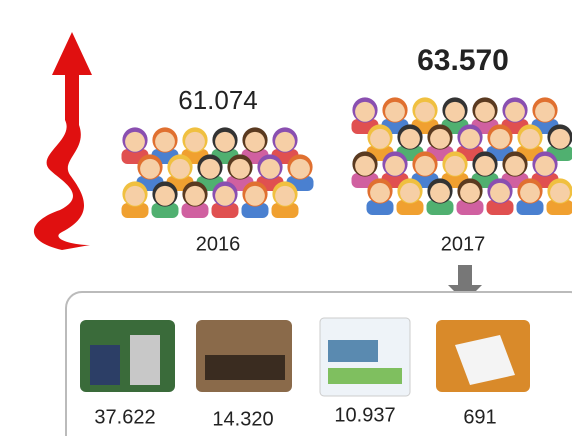 The width and height of the screenshot is (572, 436). What do you see at coordinates (218, 244) in the screenshot?
I see `year-label: 2016` at bounding box center [218, 244].